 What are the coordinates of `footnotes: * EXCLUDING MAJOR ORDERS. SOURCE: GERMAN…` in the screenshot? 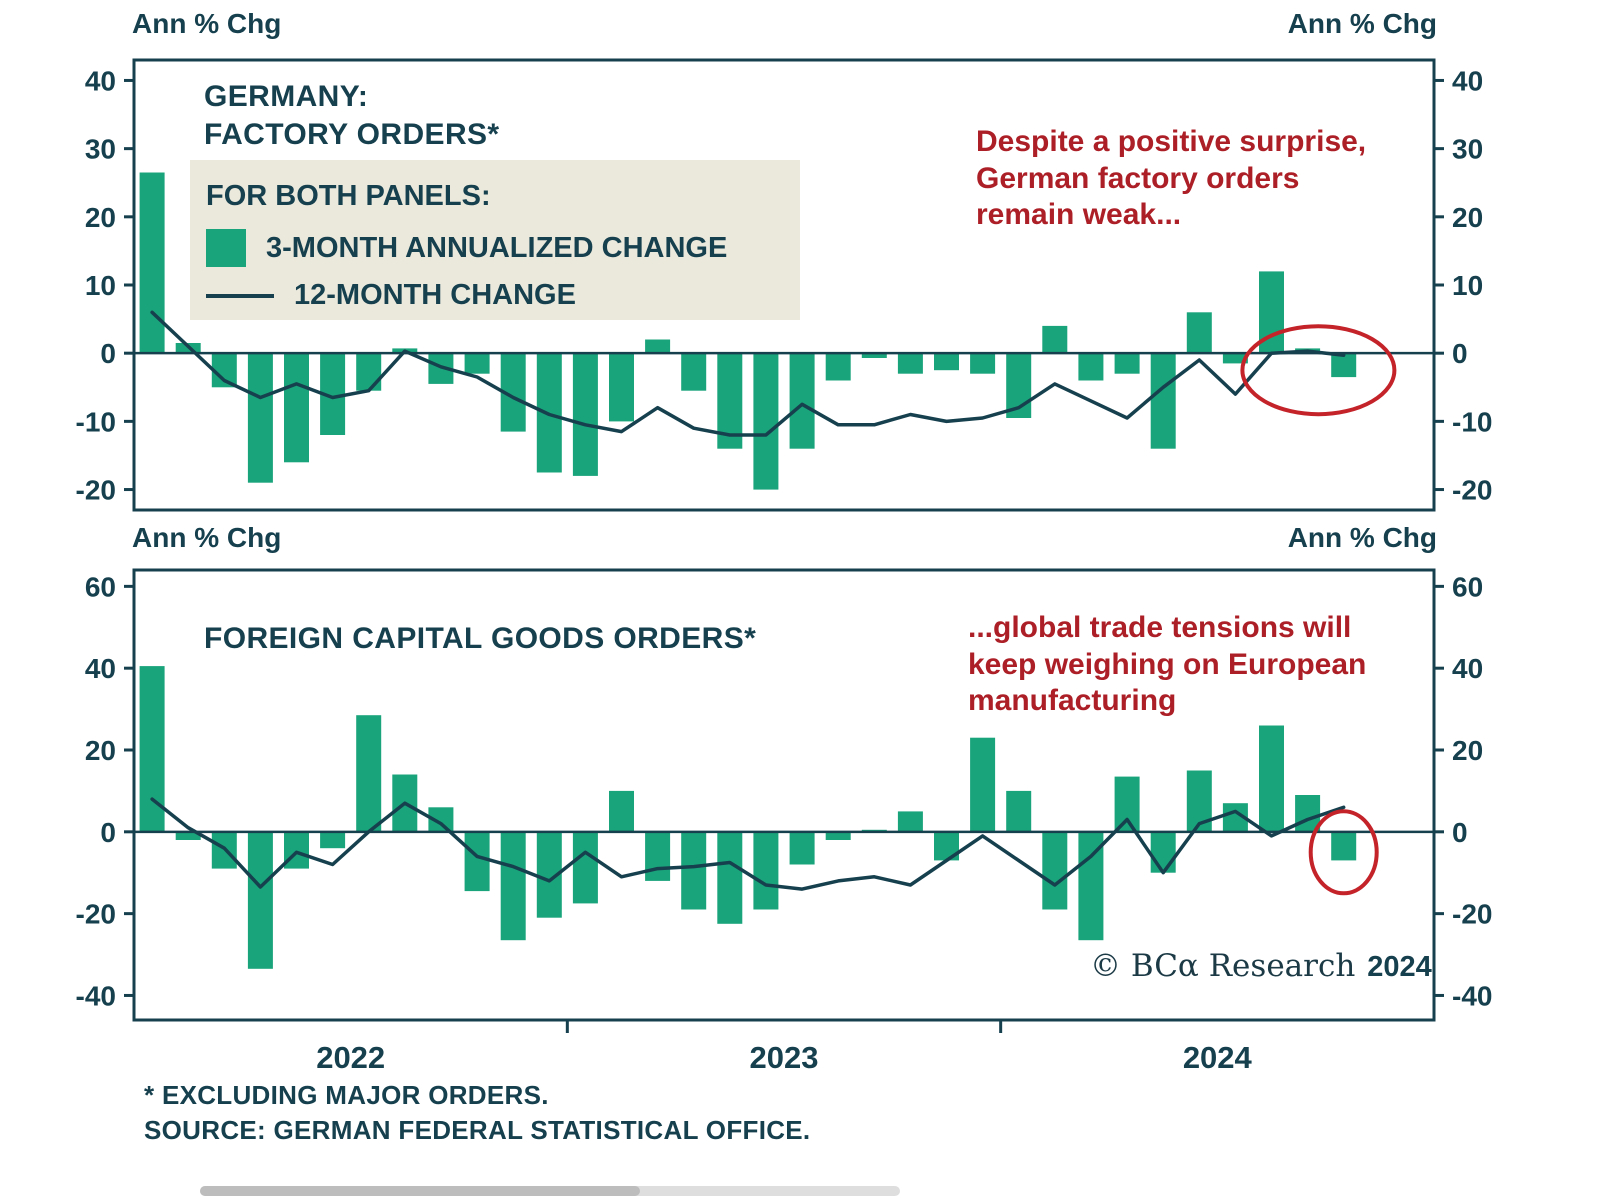 It's located at (477, 1113).